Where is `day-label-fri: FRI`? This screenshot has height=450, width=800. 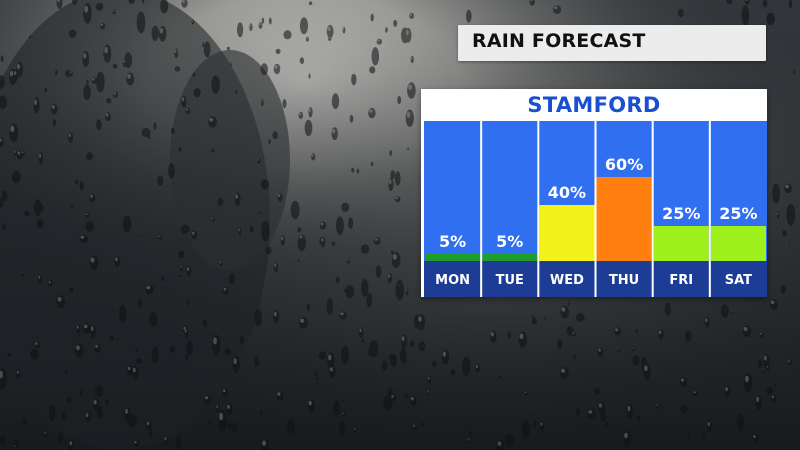
day-label-fri: FRI is located at coordinates (681, 280).